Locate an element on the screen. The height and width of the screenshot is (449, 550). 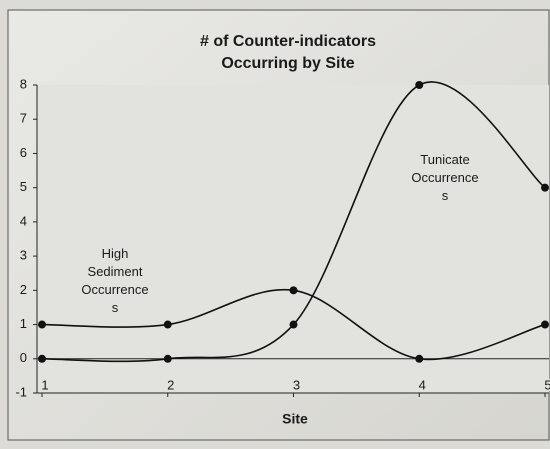
chart-title: # of Counter-indicators is located at coordinates (288, 41).